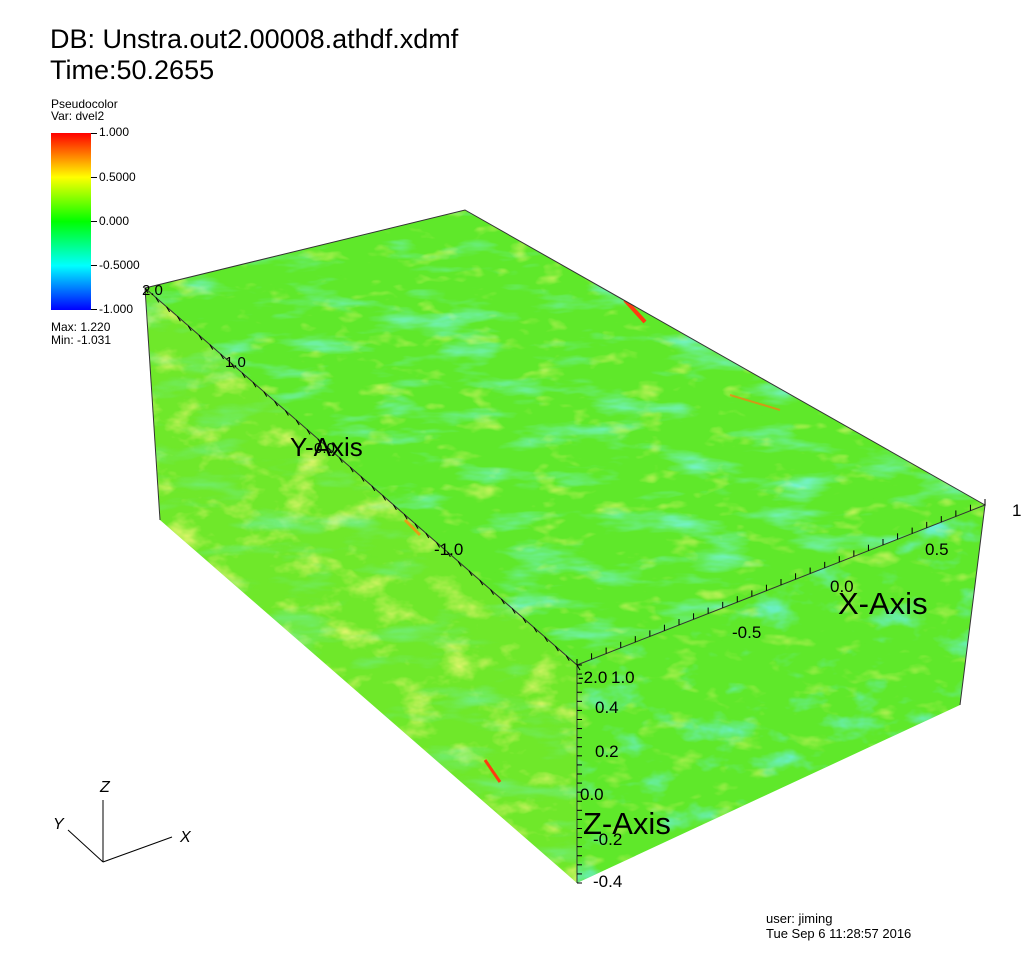  What do you see at coordinates (839, 933) in the screenshot?
I see `render-date: Tue Sep 6 11:28:57 2016` at bounding box center [839, 933].